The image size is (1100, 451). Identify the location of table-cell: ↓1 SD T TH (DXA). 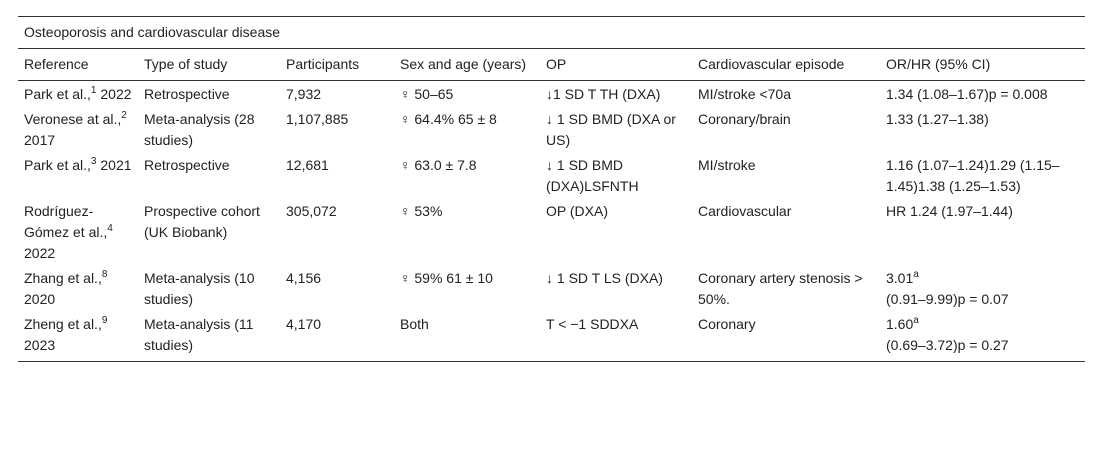
(603, 94).